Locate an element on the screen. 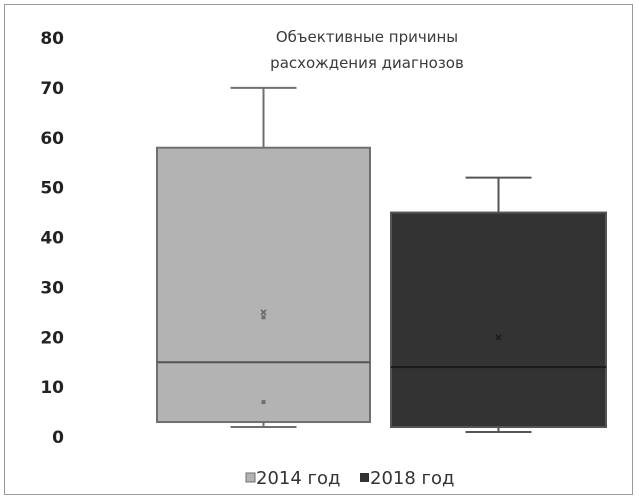  y-tick-label: 20 is located at coordinates (52, 338).